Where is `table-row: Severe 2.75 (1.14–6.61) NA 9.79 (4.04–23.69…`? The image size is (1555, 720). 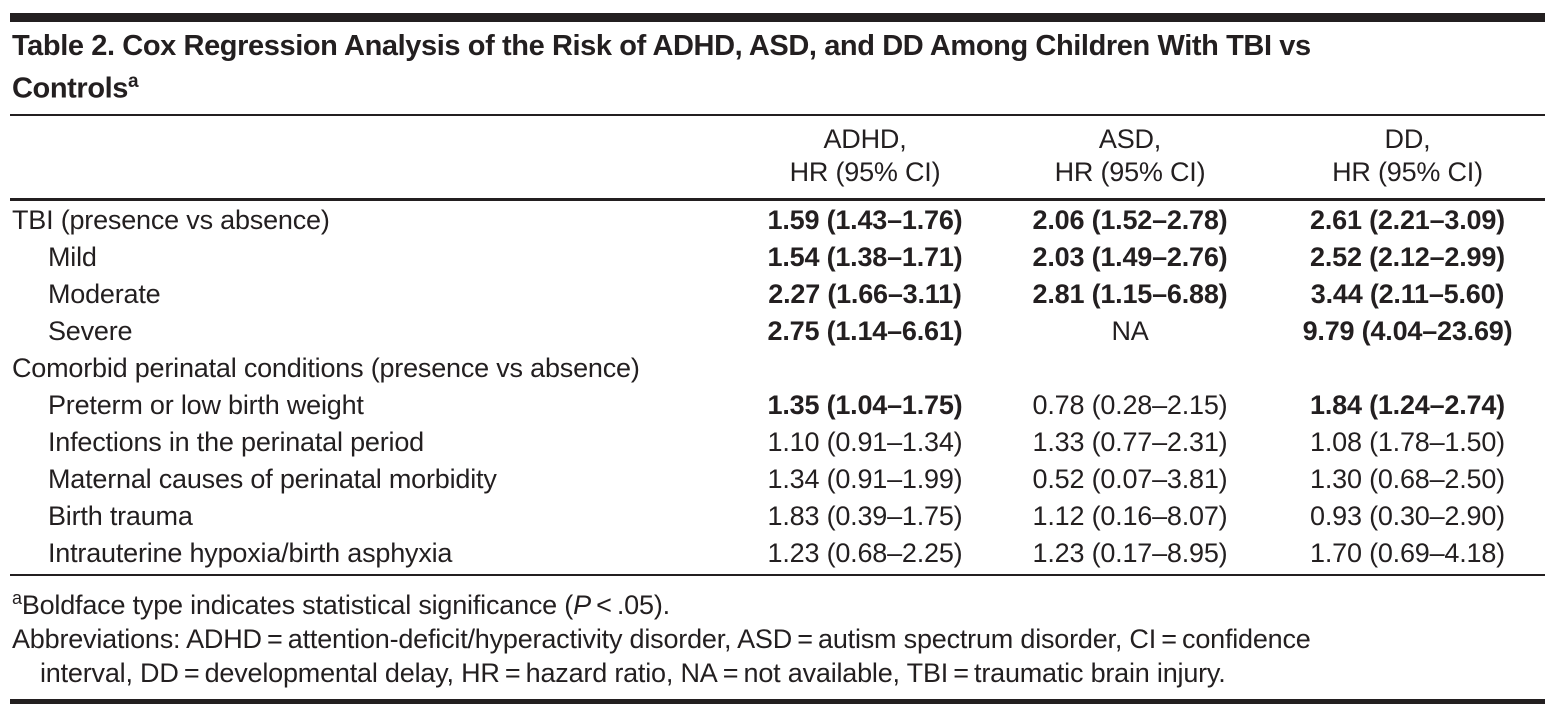
table-row: Severe 2.75 (1.14–6.61) NA 9.79 (4.04–23.69… is located at coordinates (777, 331).